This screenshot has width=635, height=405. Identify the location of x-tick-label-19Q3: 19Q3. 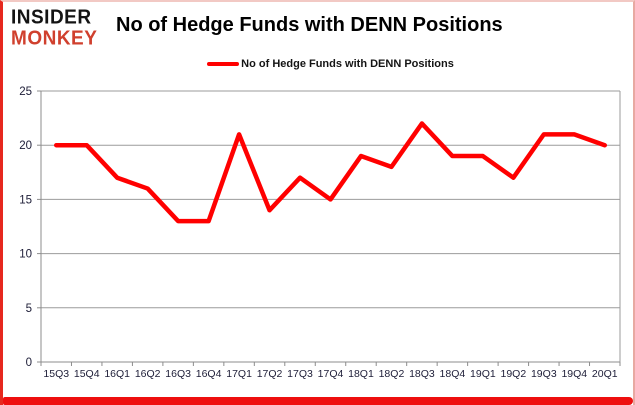
(544, 374).